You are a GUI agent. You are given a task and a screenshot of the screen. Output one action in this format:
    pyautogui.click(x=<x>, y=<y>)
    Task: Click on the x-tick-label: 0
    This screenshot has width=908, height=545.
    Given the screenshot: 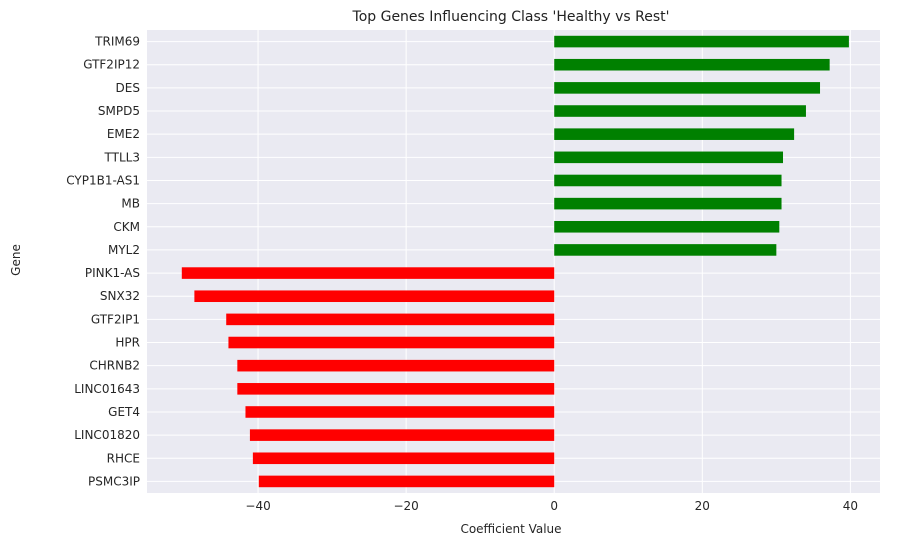 What is the action you would take?
    pyautogui.click(x=554, y=506)
    